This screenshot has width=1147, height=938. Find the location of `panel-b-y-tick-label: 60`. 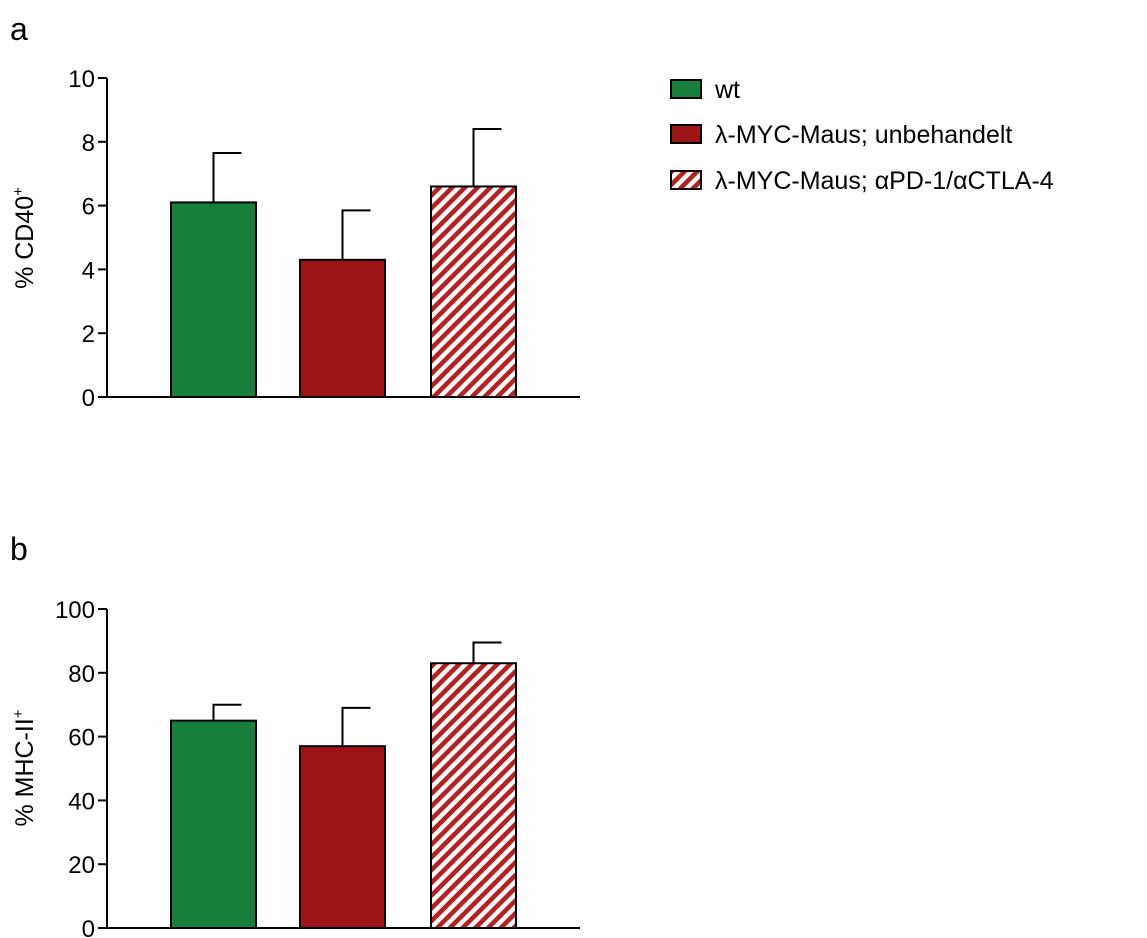

panel-b-y-tick-label: 60 is located at coordinates (81, 738).